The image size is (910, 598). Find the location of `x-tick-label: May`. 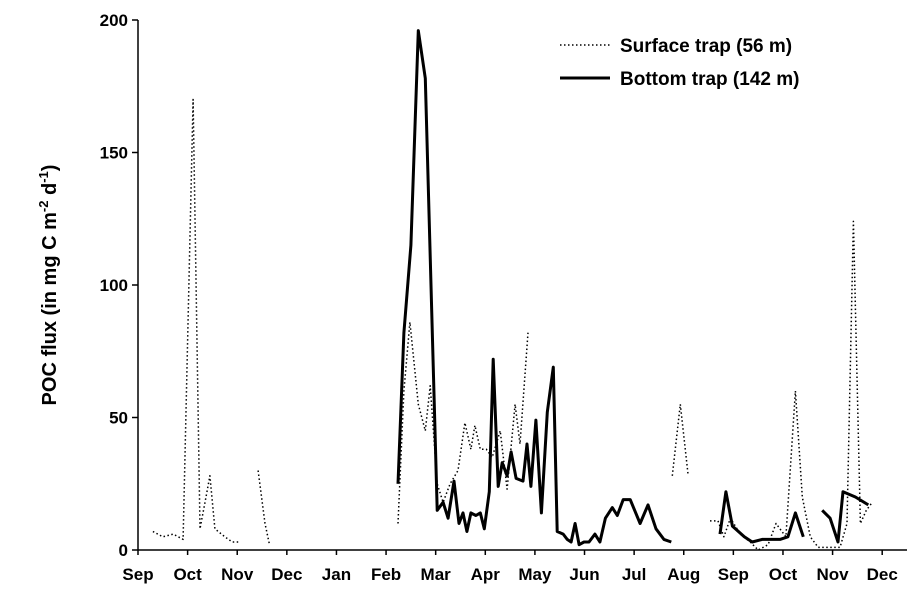

x-tick-label: May is located at coordinates (535, 574).